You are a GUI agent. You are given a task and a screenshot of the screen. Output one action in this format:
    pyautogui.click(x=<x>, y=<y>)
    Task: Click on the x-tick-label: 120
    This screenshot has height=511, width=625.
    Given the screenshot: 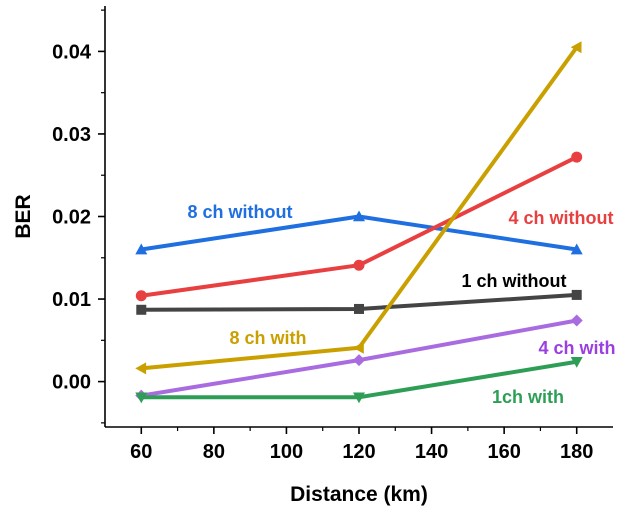 What is the action you would take?
    pyautogui.click(x=358, y=452)
    